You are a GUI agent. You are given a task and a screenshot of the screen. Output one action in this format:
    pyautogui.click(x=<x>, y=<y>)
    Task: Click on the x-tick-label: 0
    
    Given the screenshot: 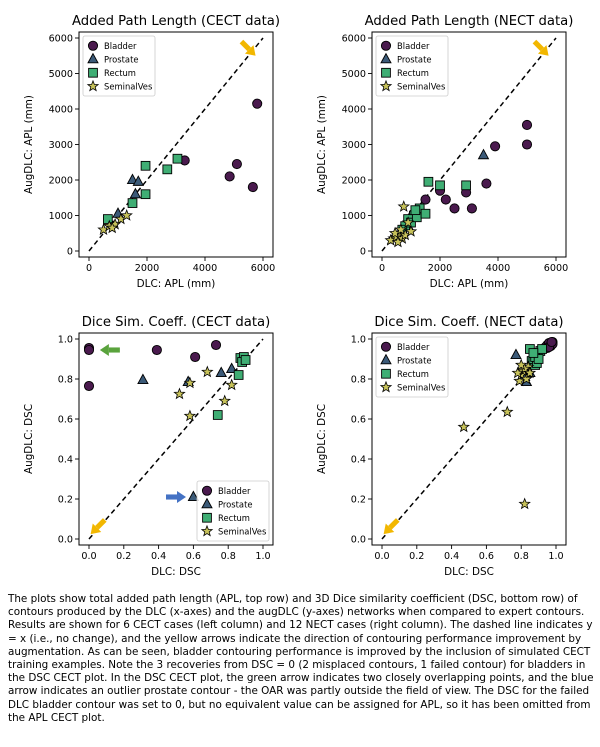 What is the action you would take?
    pyautogui.click(x=382, y=268)
    